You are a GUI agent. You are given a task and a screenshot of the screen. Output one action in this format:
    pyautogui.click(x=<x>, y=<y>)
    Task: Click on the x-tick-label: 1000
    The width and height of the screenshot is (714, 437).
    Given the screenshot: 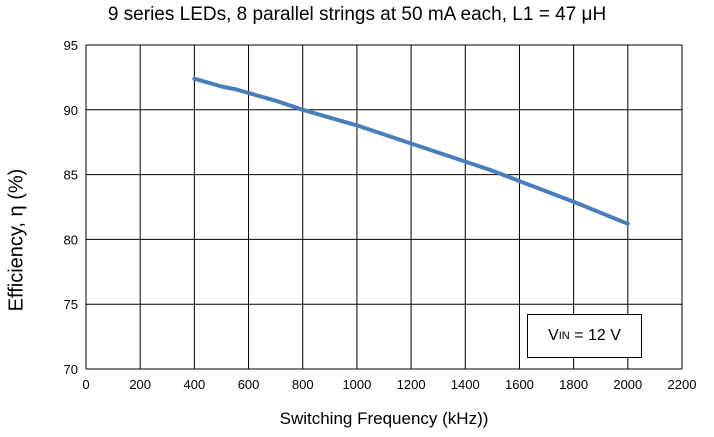 What is the action you would take?
    pyautogui.click(x=356, y=384)
    